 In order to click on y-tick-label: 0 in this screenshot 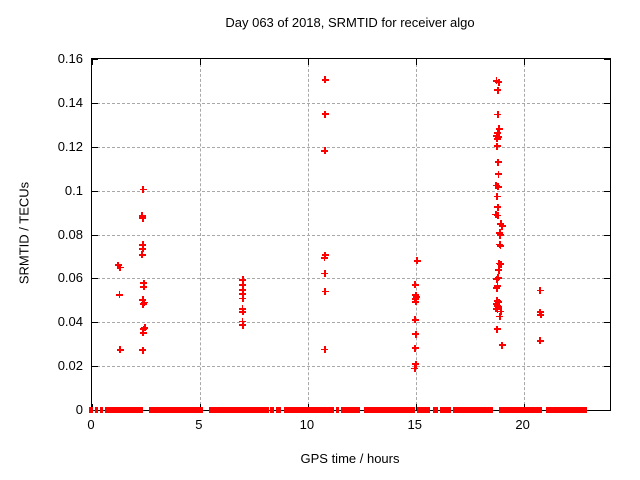, I will do `click(79, 409)`.